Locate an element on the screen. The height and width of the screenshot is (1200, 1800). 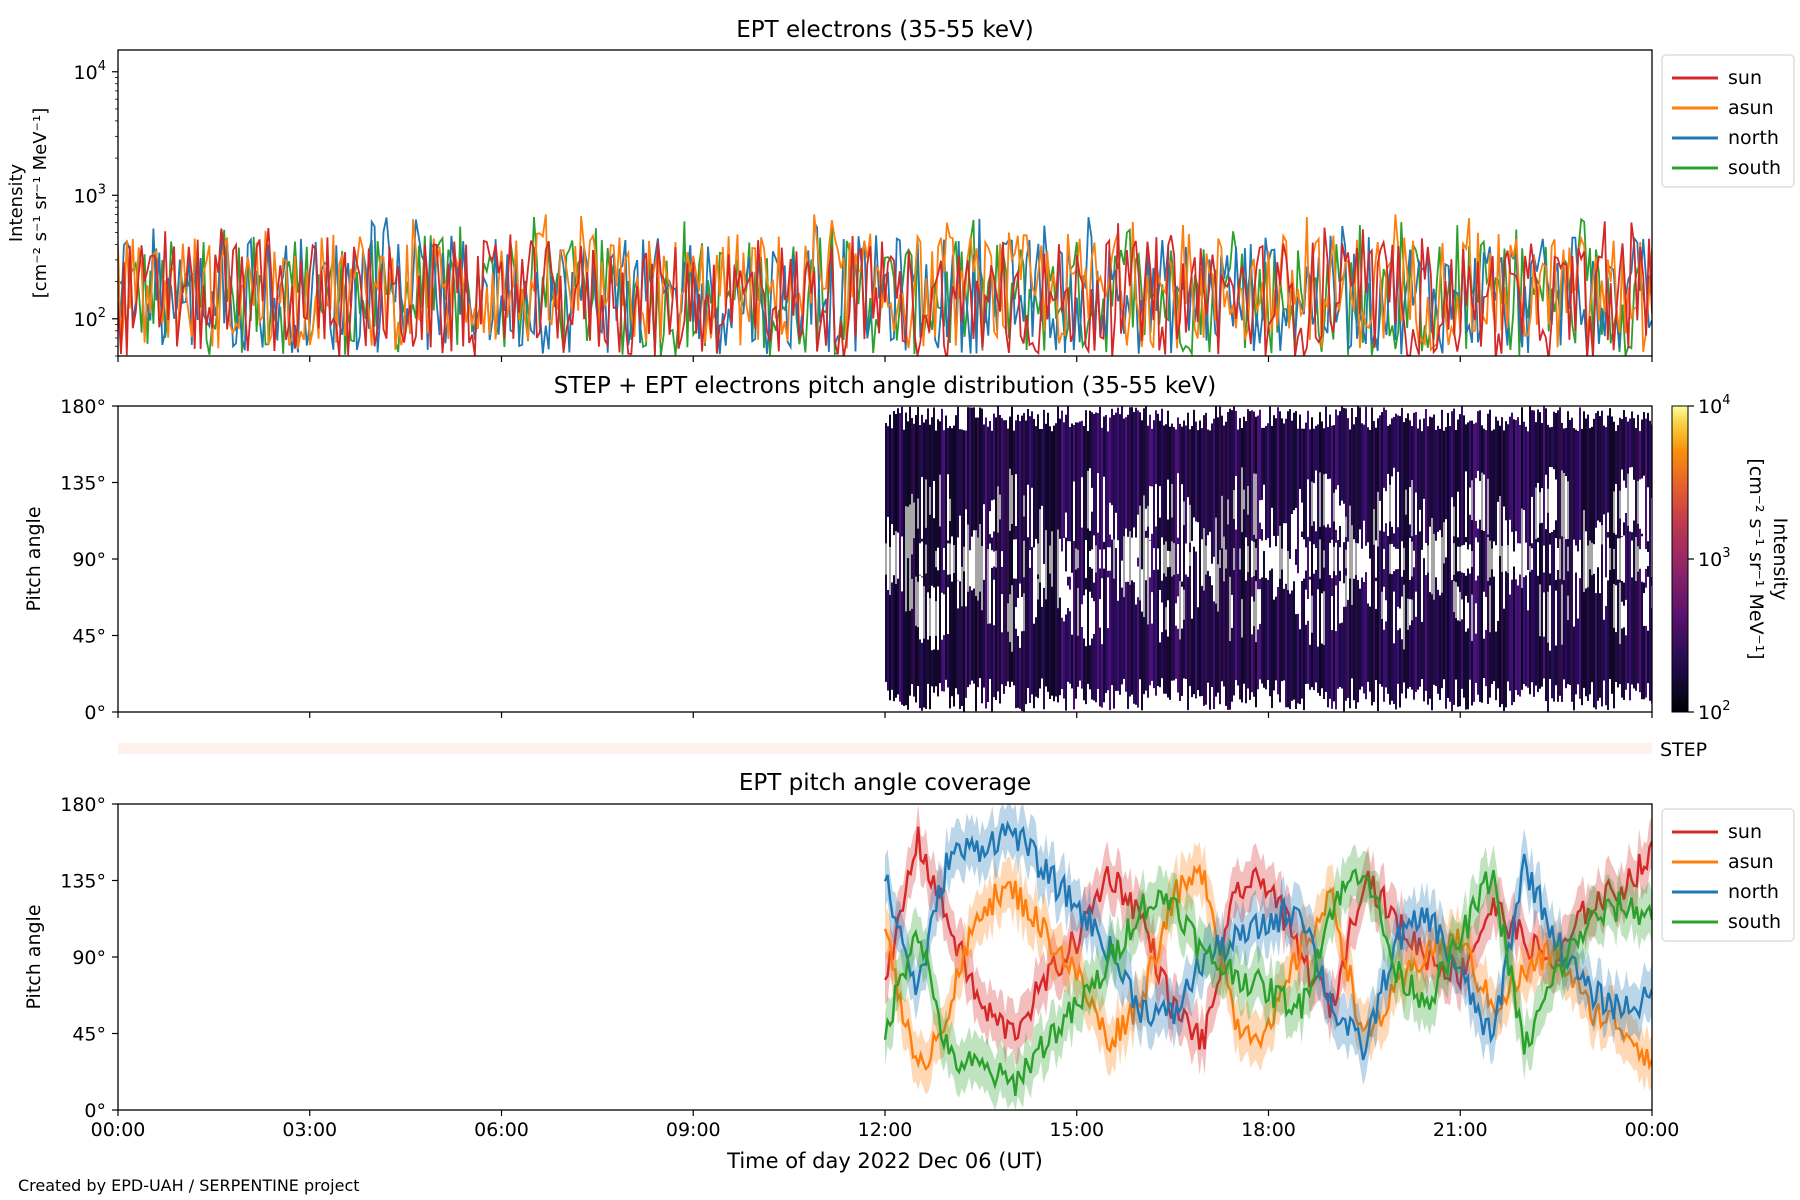
colorbar-gradient is located at coordinates (1680, 559).